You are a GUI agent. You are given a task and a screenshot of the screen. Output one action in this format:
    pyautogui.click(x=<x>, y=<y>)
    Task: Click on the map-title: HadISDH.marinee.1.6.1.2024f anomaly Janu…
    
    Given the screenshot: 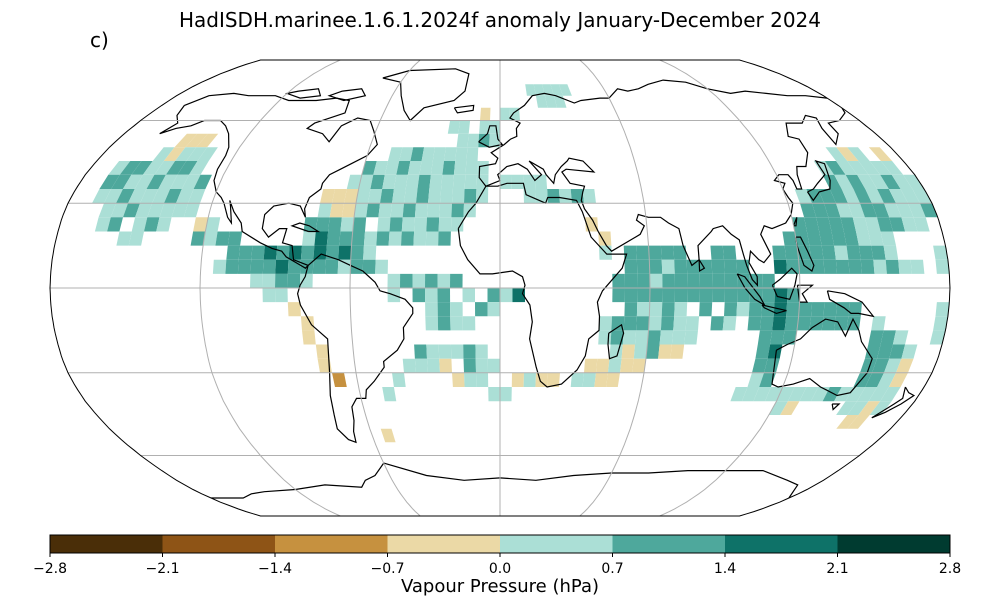 What is the action you would take?
    pyautogui.click(x=500, y=20)
    